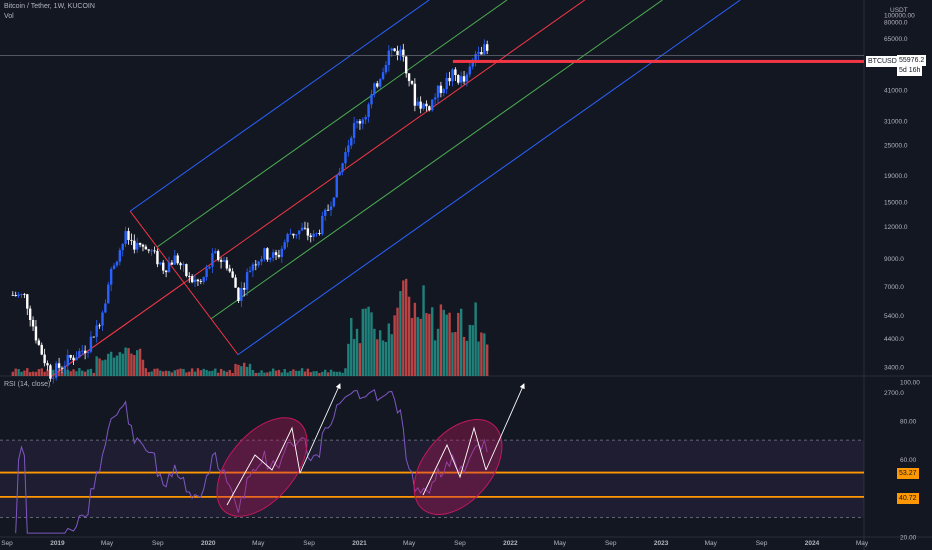 This screenshot has width=932, height=550. I want to click on rsi-series, so click(251, 461).